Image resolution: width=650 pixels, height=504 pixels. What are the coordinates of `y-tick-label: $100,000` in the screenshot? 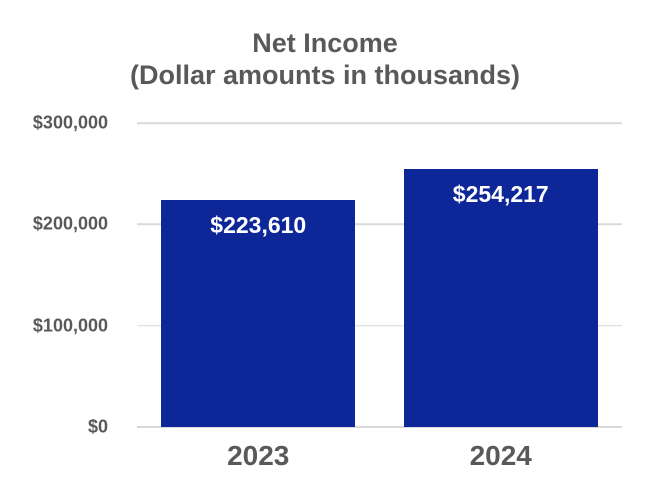 It's located at (70, 325).